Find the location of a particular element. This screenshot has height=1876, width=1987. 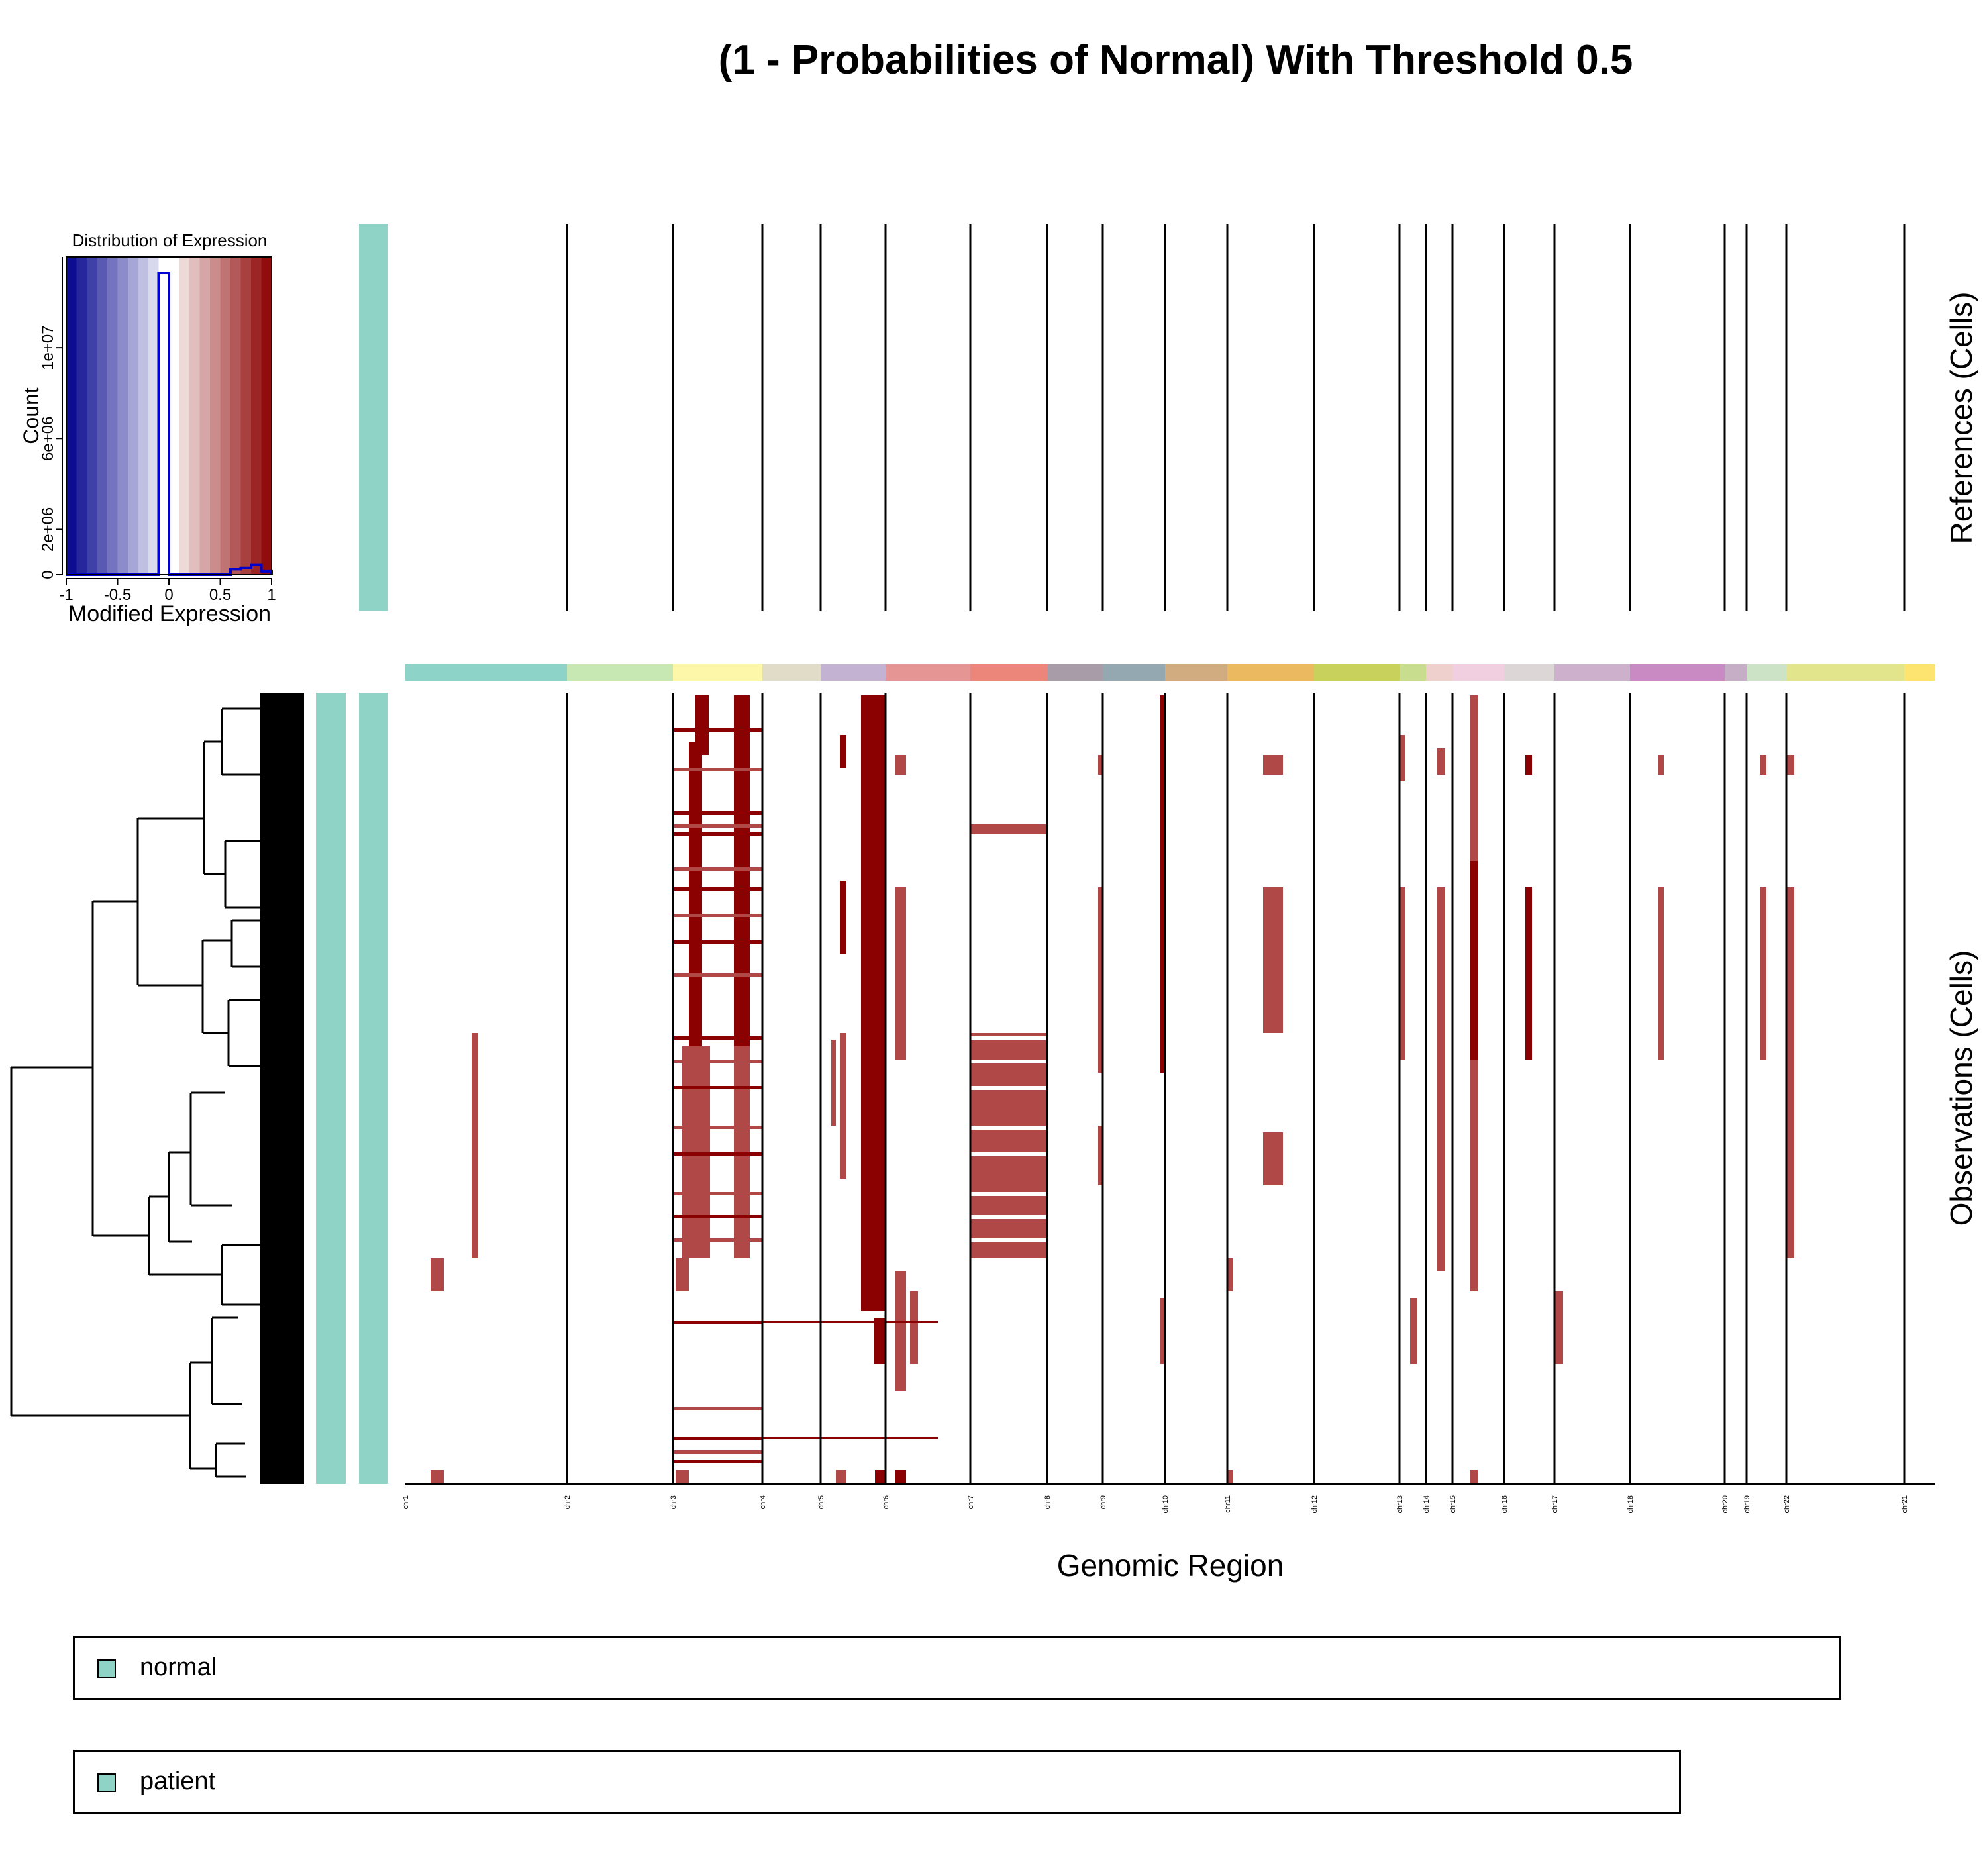

chromosome-bar-chr13 is located at coordinates (1413, 672).